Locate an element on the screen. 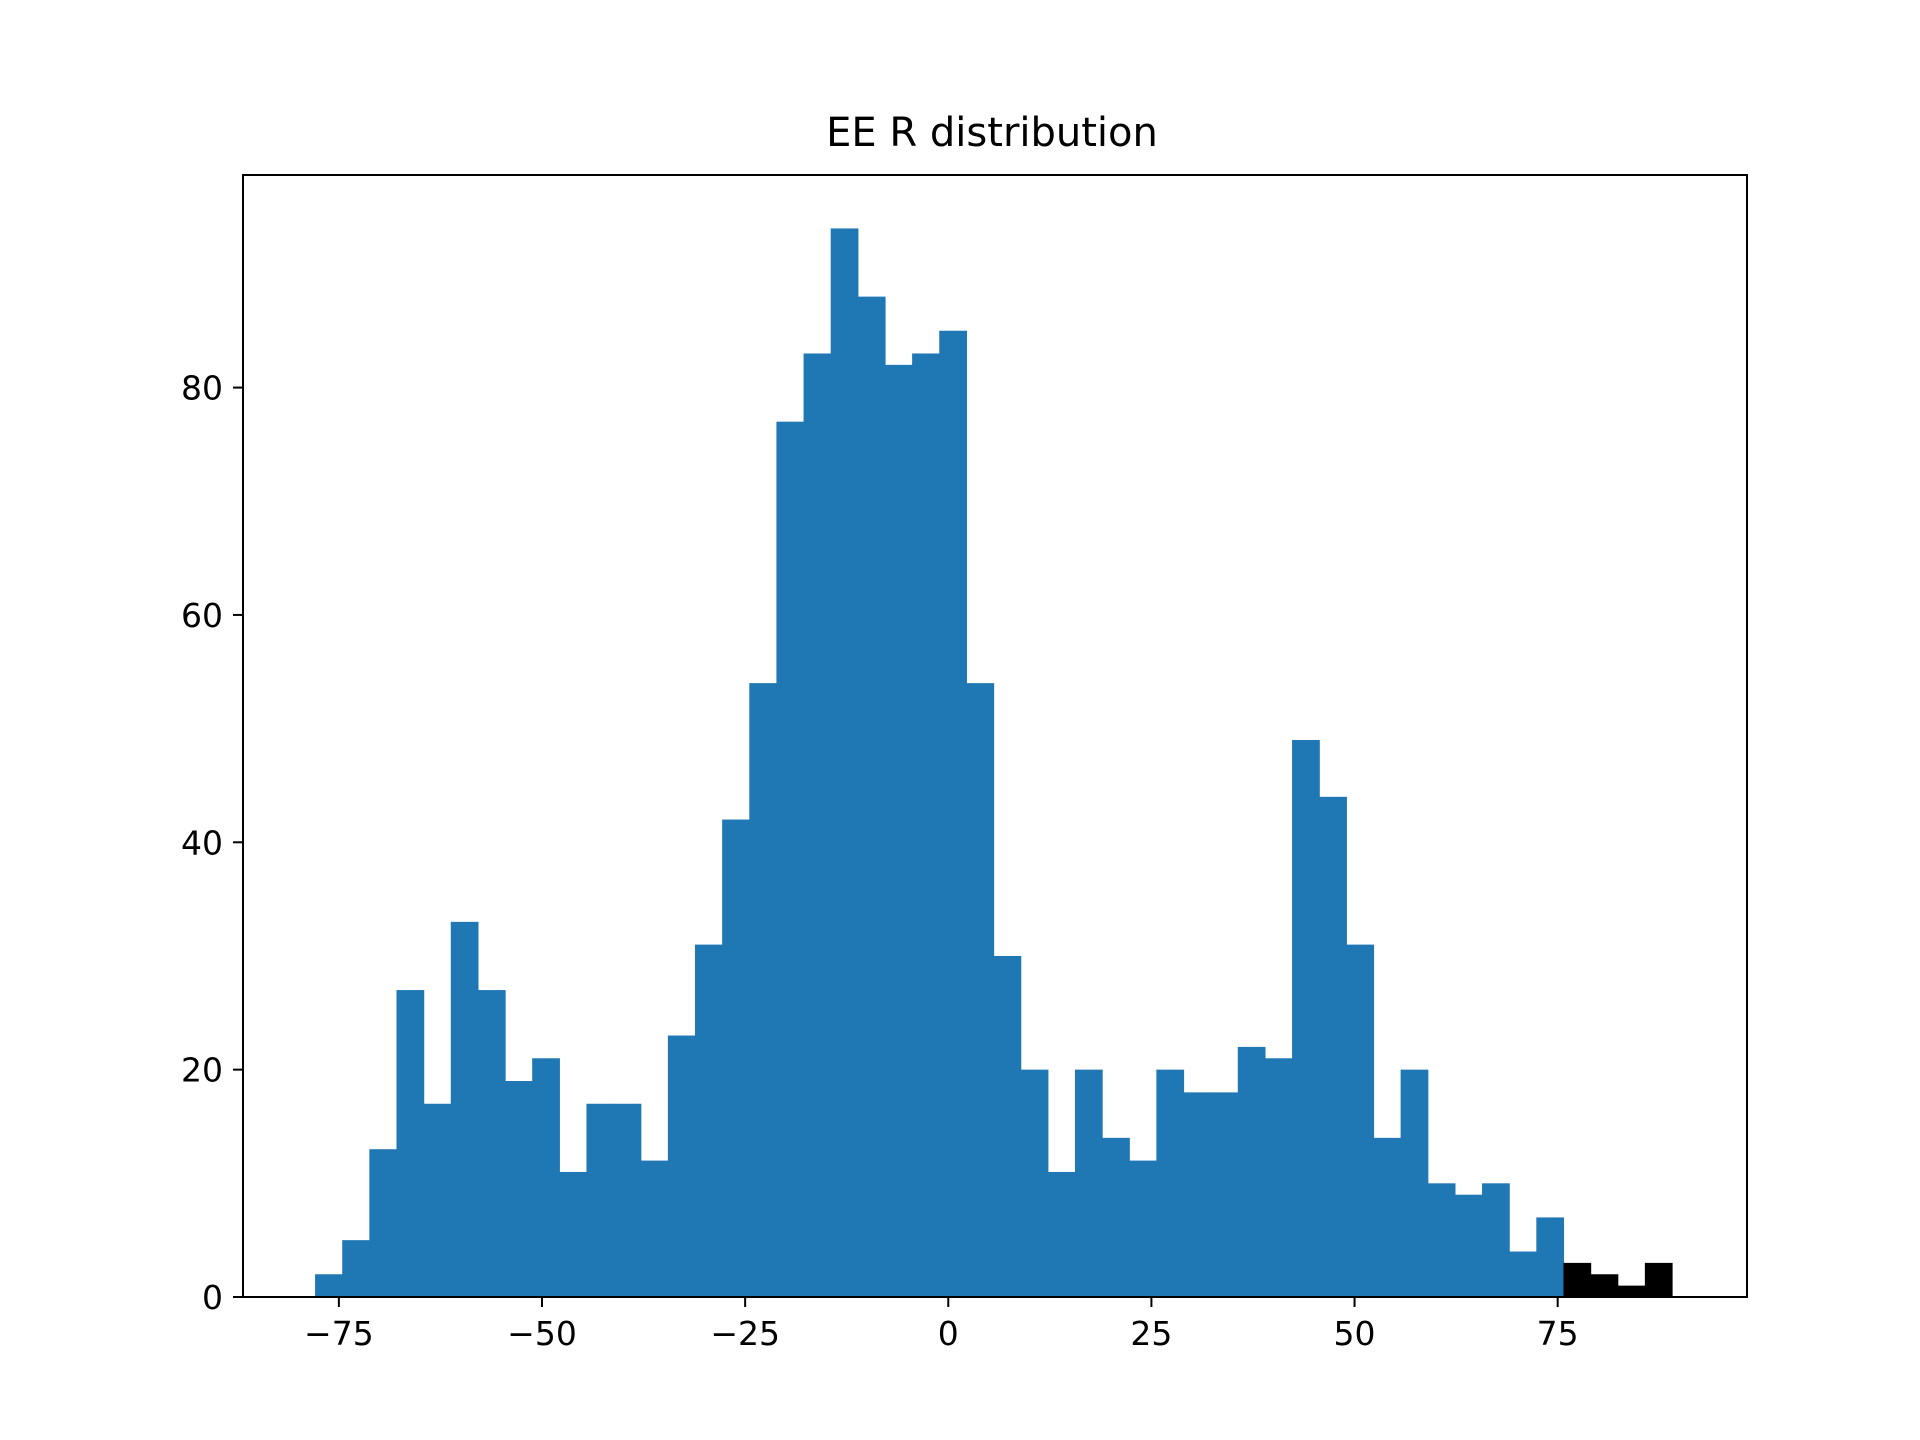  x-tick-label: −75 is located at coordinates (339, 1333).